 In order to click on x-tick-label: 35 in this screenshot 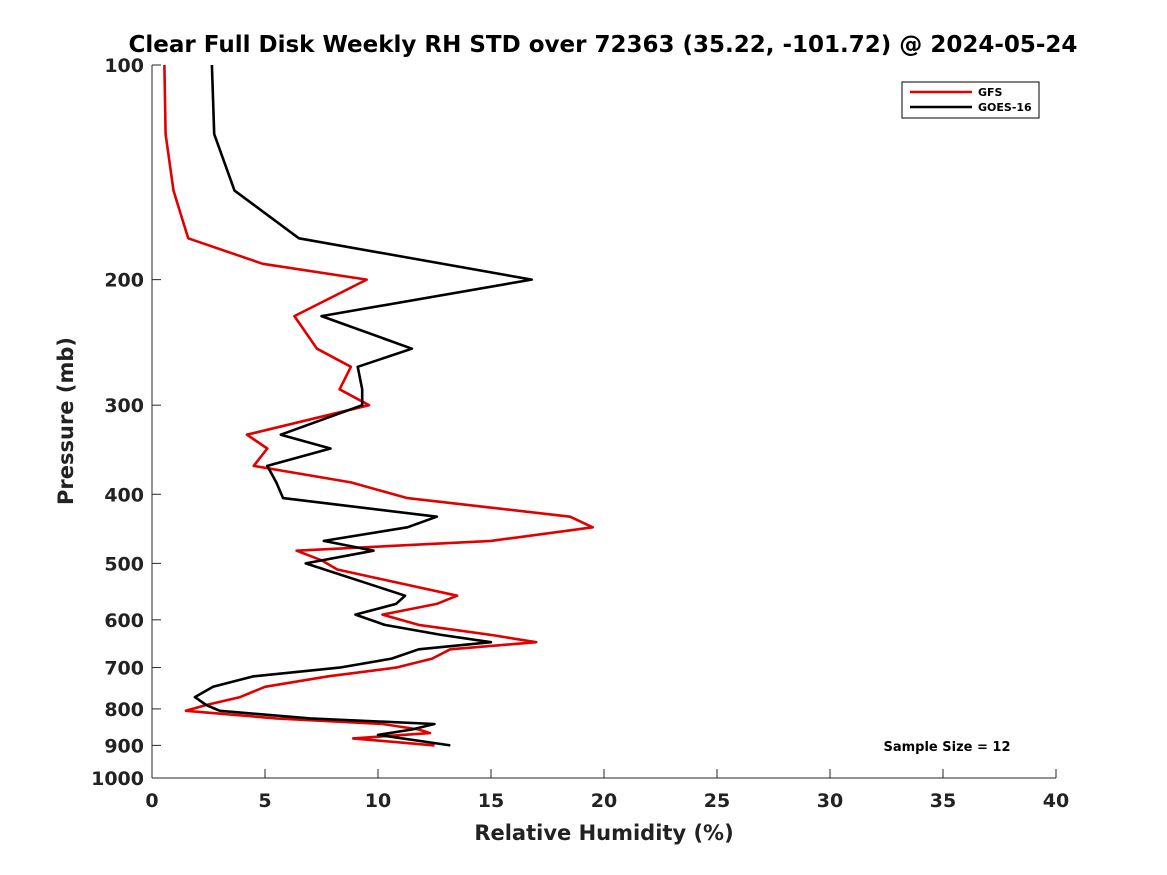, I will do `click(943, 801)`.